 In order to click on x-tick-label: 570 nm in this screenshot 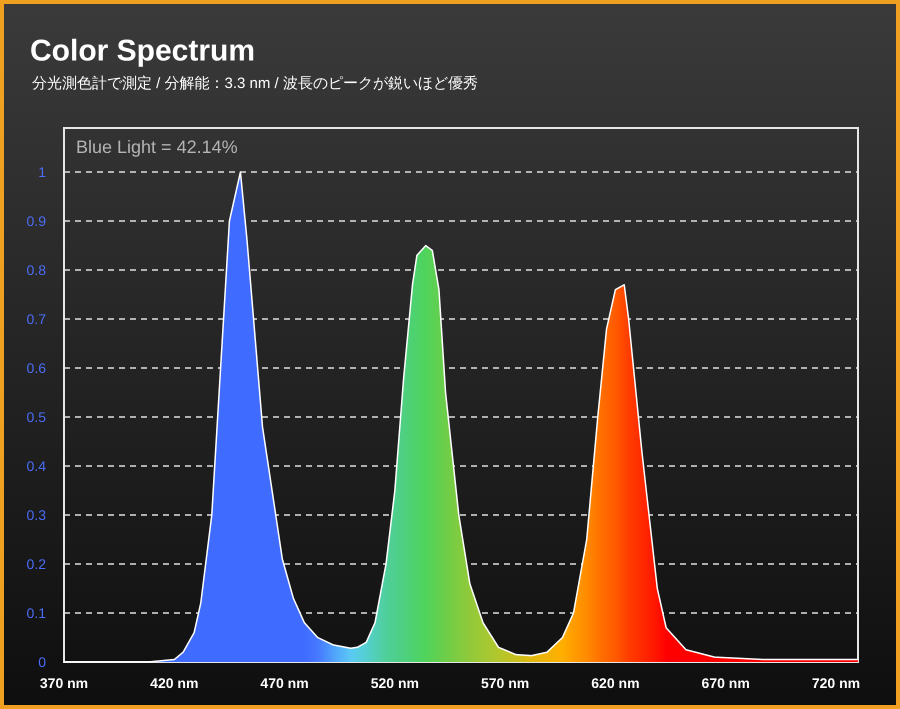, I will do `click(505, 683)`.